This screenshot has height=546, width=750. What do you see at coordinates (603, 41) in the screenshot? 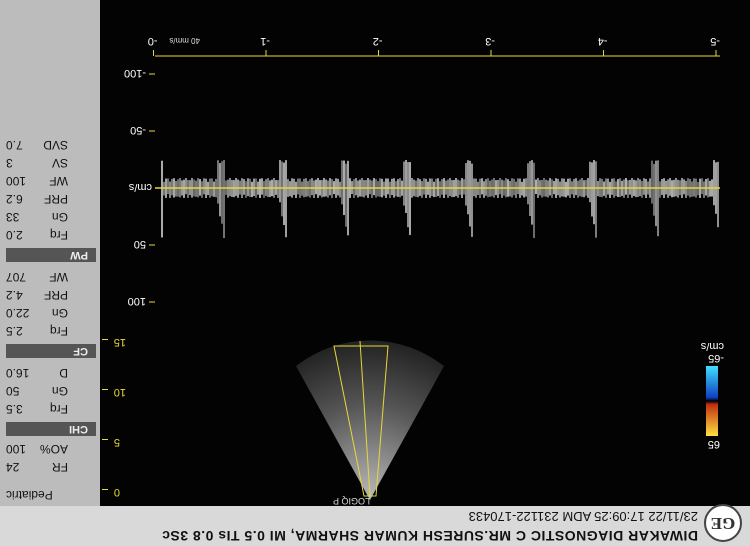
I see `time-tick-label: -4` at bounding box center [603, 41].